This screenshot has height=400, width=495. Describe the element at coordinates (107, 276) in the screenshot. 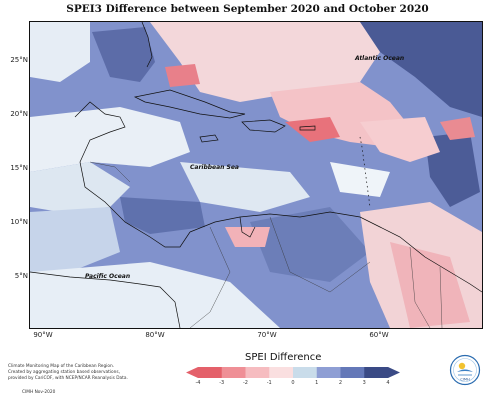

I see `pacific-ocean-label: Pacific Ocean` at that location.